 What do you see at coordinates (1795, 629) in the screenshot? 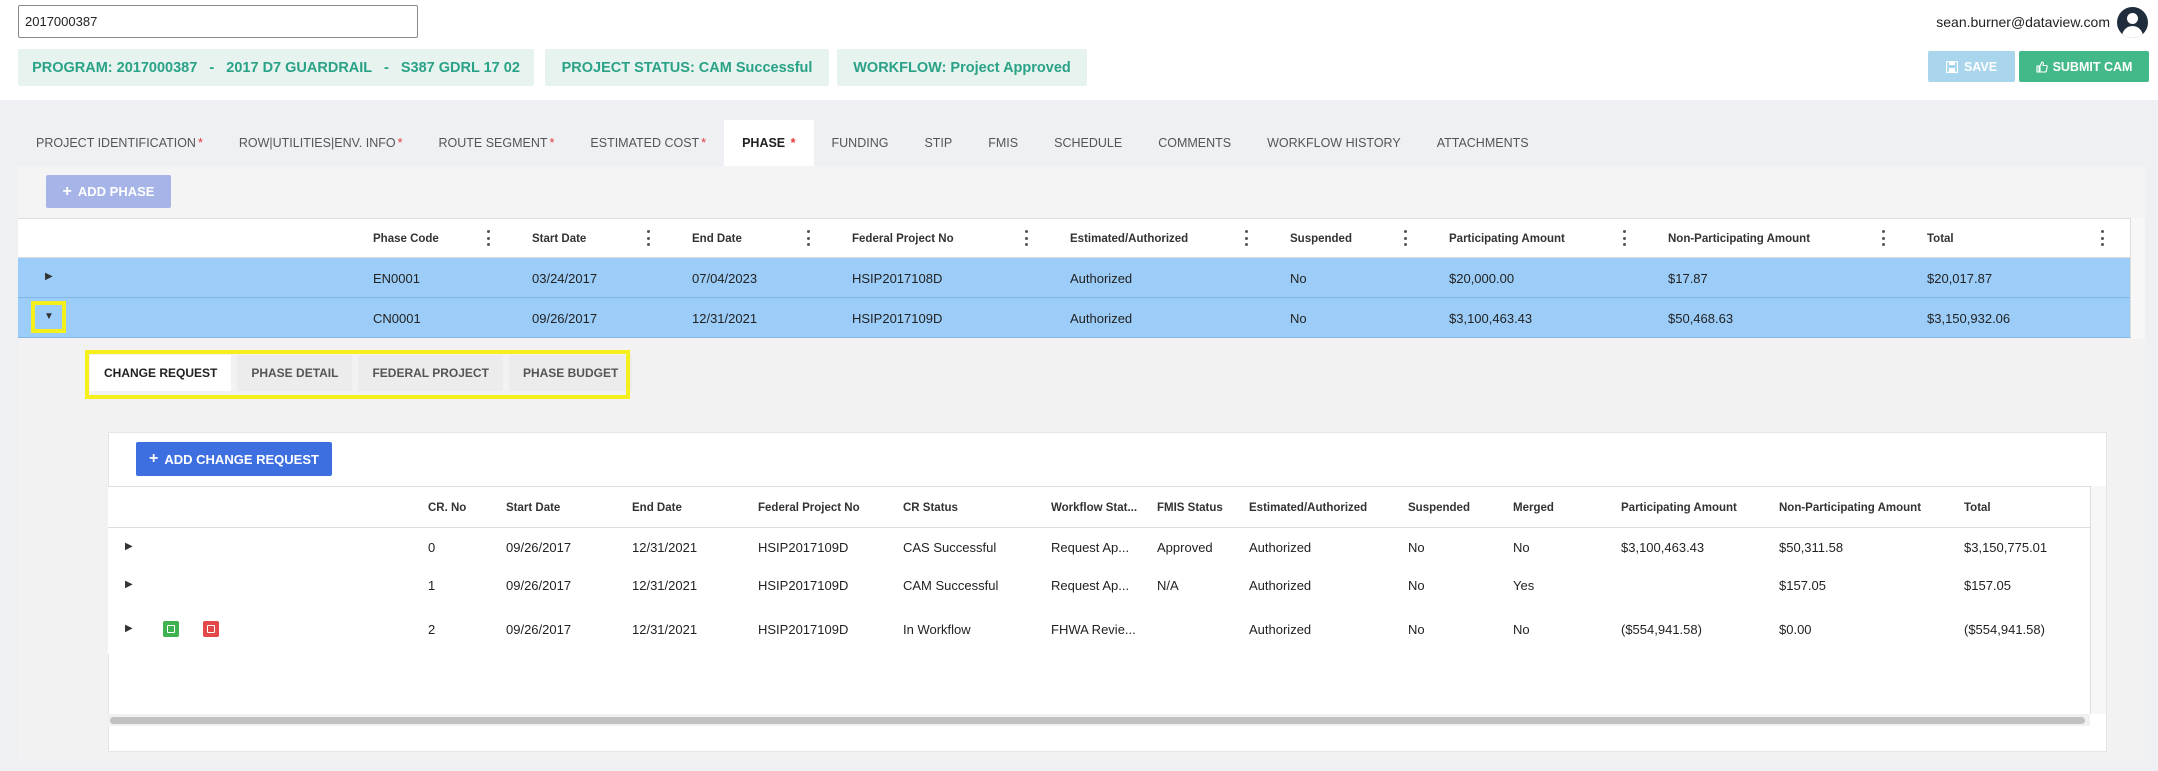
I see `cell: $0.00` at bounding box center [1795, 629].